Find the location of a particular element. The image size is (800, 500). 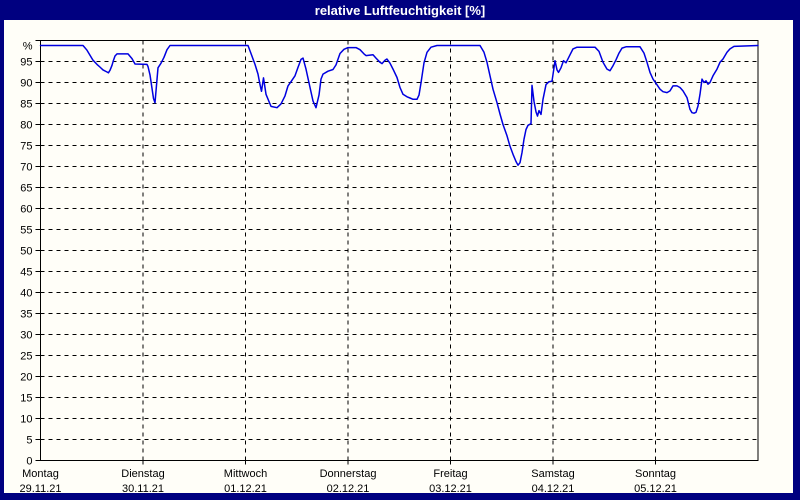

x-day-name-label: Montag is located at coordinates (40, 474).